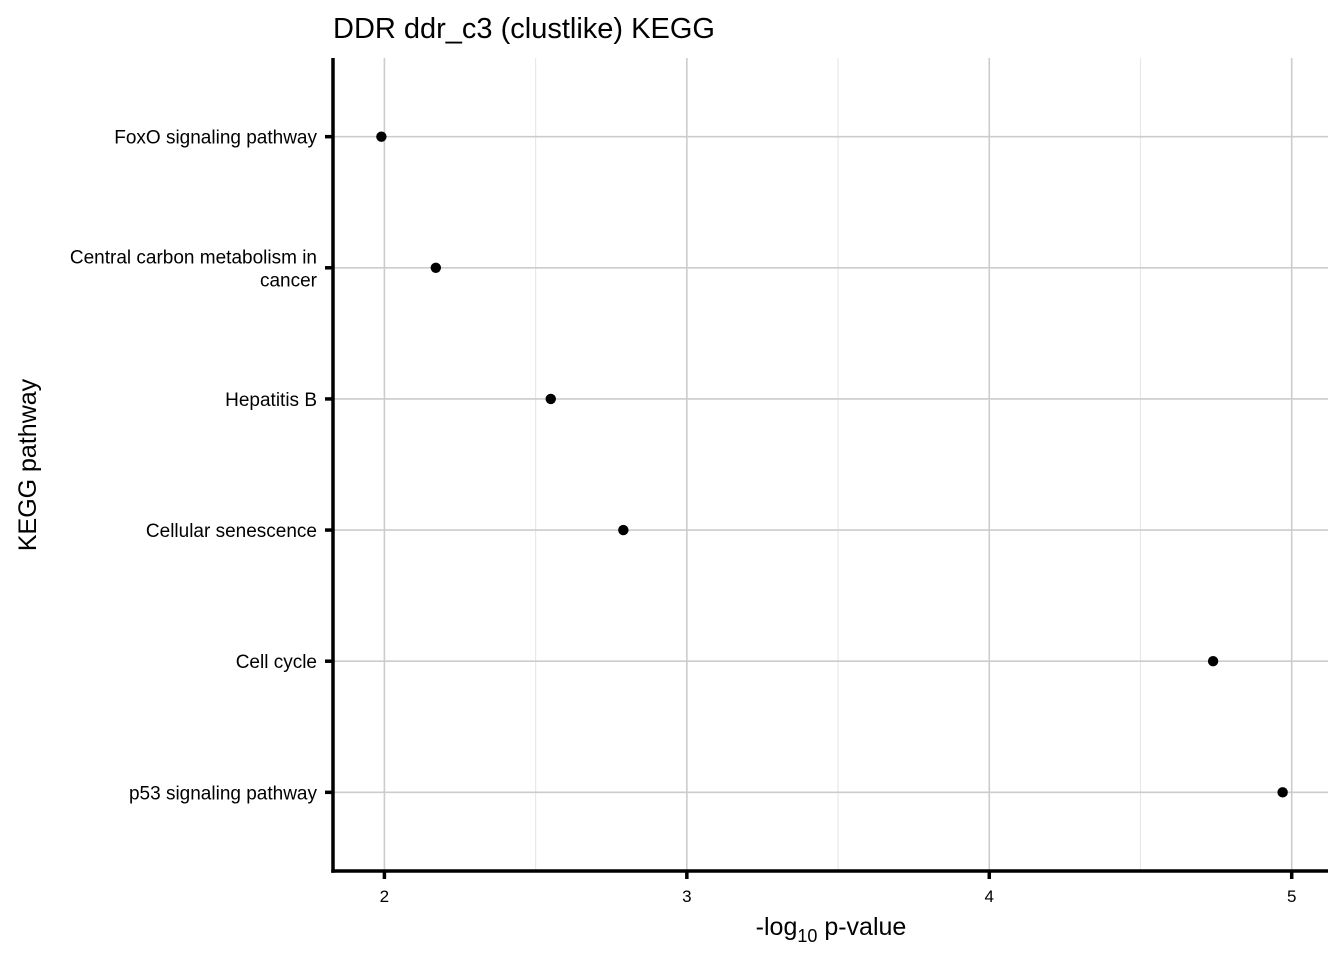 The height and width of the screenshot is (960, 1344). What do you see at coordinates (384, 896) in the screenshot?
I see `x-tick-label: 2` at bounding box center [384, 896].